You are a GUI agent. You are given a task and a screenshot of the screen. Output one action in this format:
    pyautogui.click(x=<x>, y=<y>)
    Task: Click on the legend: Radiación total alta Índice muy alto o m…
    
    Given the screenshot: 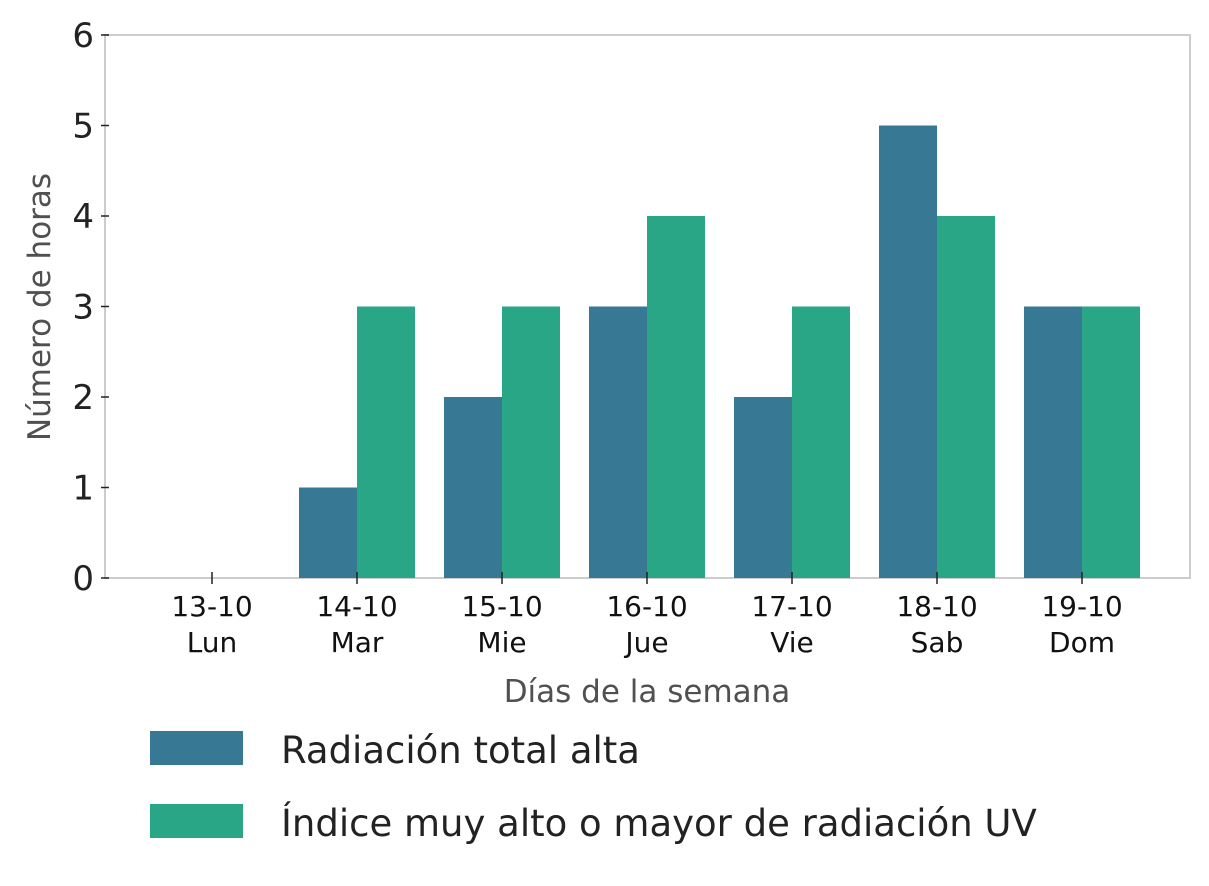 What is the action you would take?
    pyautogui.click(x=593, y=787)
    